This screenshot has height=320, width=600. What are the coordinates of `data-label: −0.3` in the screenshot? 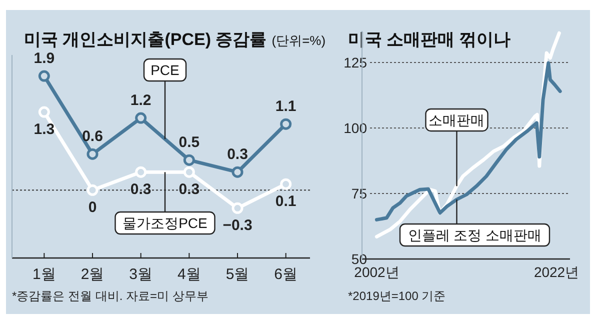 It's located at (237, 225).